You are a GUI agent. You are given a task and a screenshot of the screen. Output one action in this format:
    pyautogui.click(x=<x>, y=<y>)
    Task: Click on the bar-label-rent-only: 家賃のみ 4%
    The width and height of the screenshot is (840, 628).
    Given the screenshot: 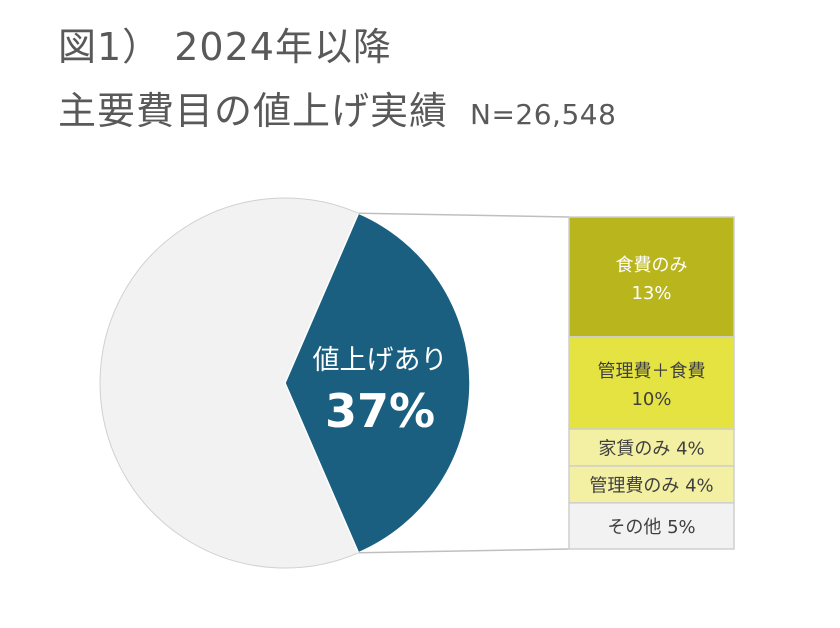 What is the action you would take?
    pyautogui.click(x=651, y=449)
    